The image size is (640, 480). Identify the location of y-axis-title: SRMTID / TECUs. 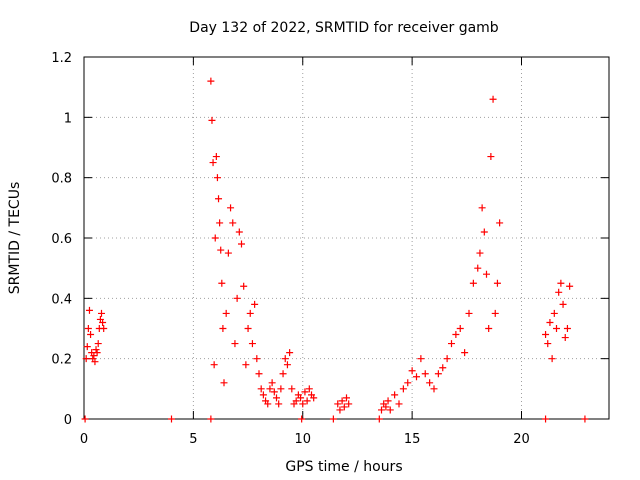
(15, 238).